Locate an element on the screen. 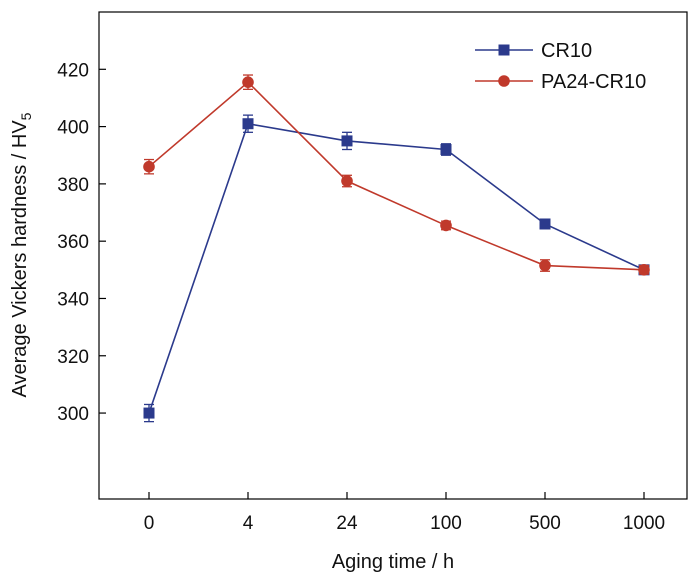  x-tick-label: 500 is located at coordinates (545, 523).